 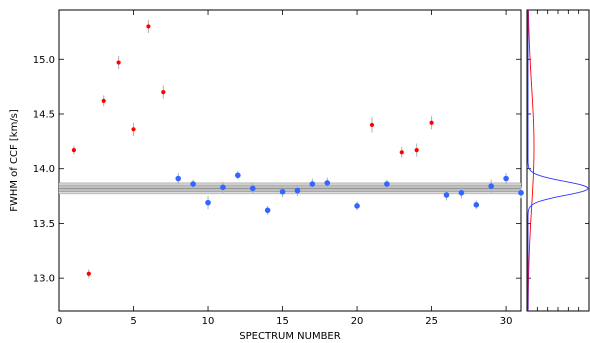 I want to click on side-panel-frame, so click(x=558, y=160).